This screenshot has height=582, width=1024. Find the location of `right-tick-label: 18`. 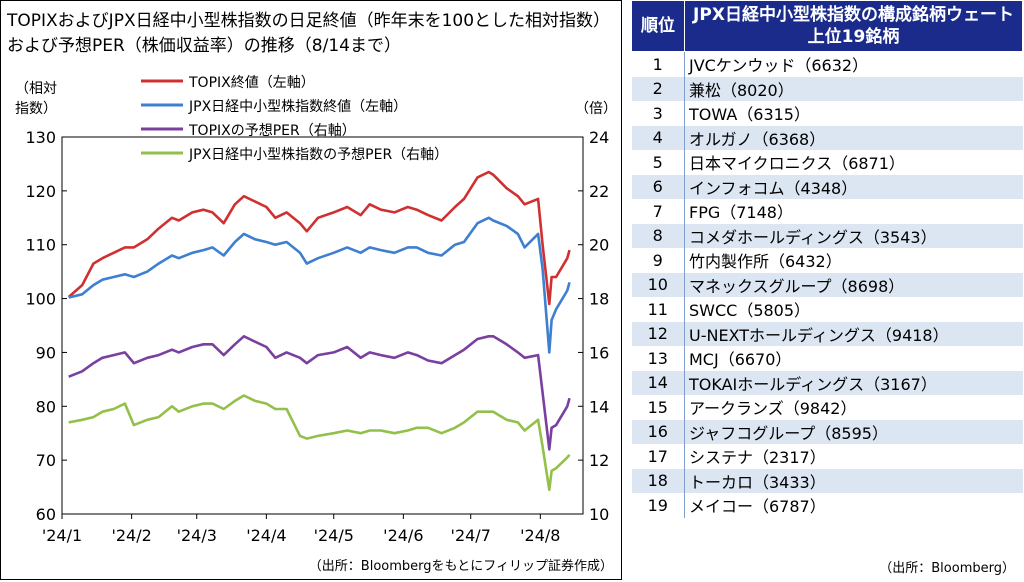

right-tick-label: 18 is located at coordinates (599, 299).